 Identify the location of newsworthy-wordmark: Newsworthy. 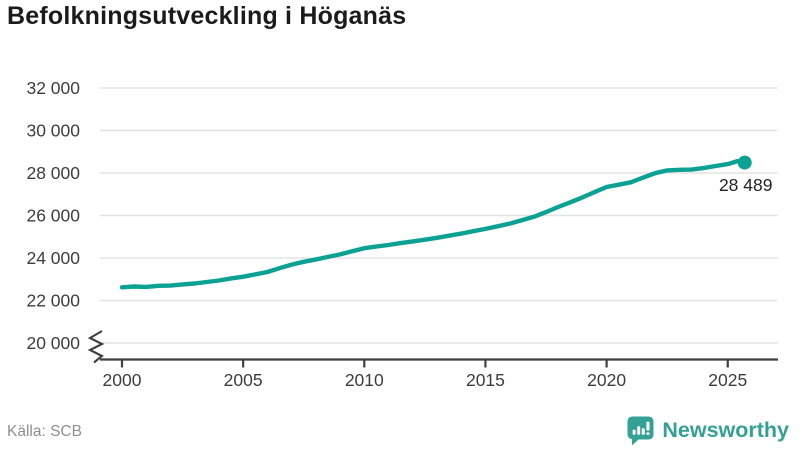
(725, 430).